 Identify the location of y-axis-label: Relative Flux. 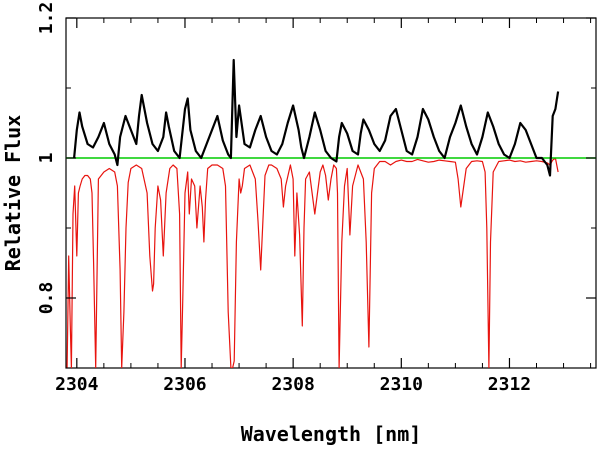
(13, 193).